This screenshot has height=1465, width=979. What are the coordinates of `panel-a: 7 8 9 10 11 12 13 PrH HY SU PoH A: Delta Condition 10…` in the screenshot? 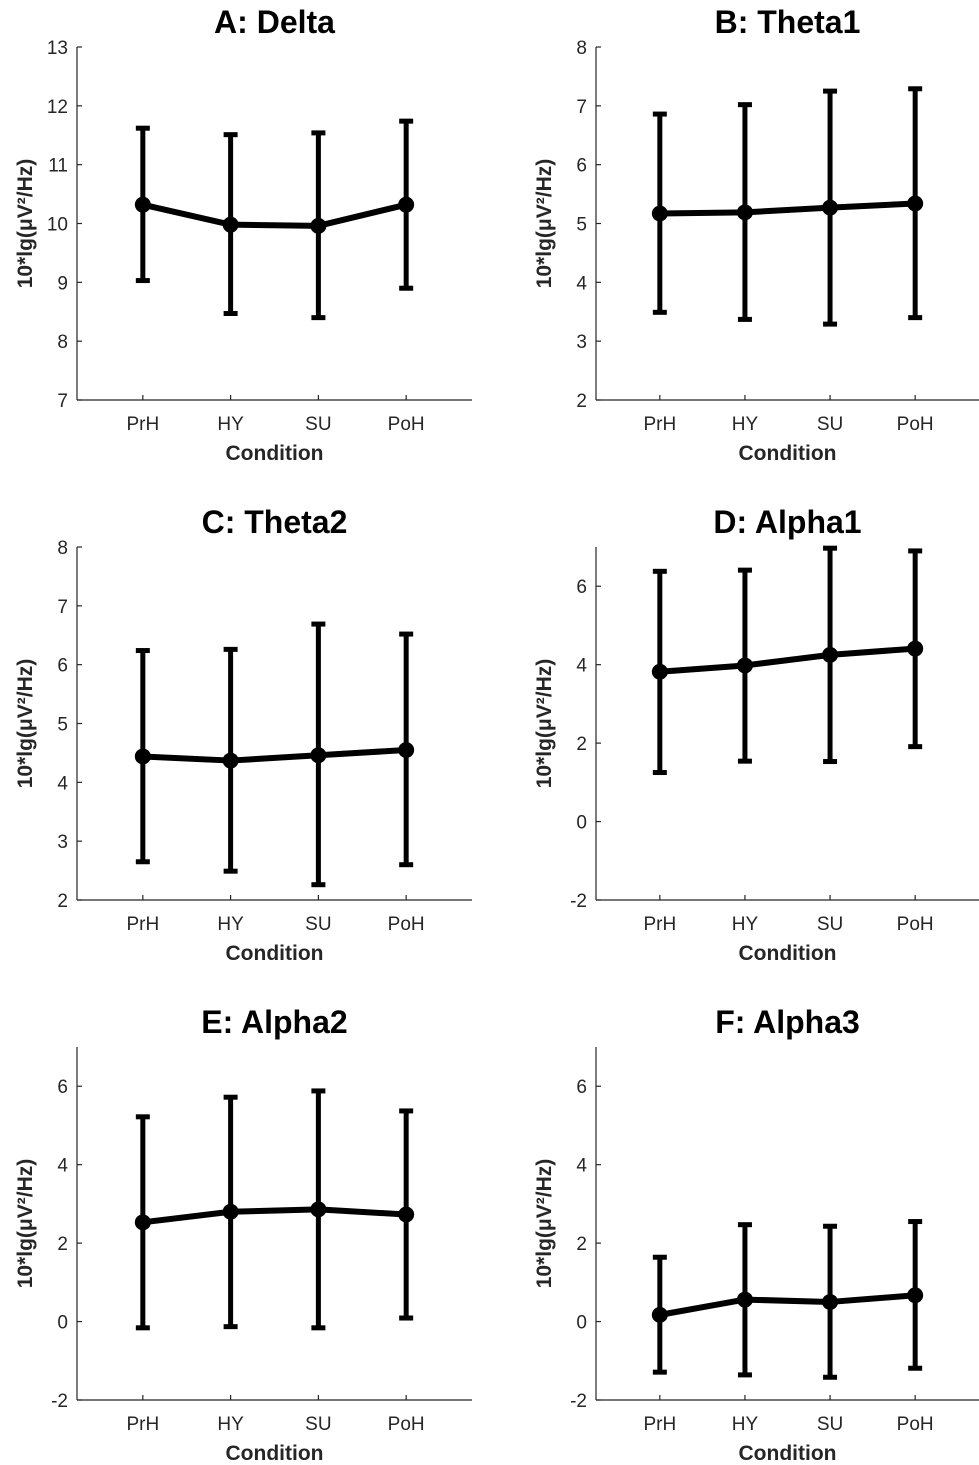 It's located at (243, 234).